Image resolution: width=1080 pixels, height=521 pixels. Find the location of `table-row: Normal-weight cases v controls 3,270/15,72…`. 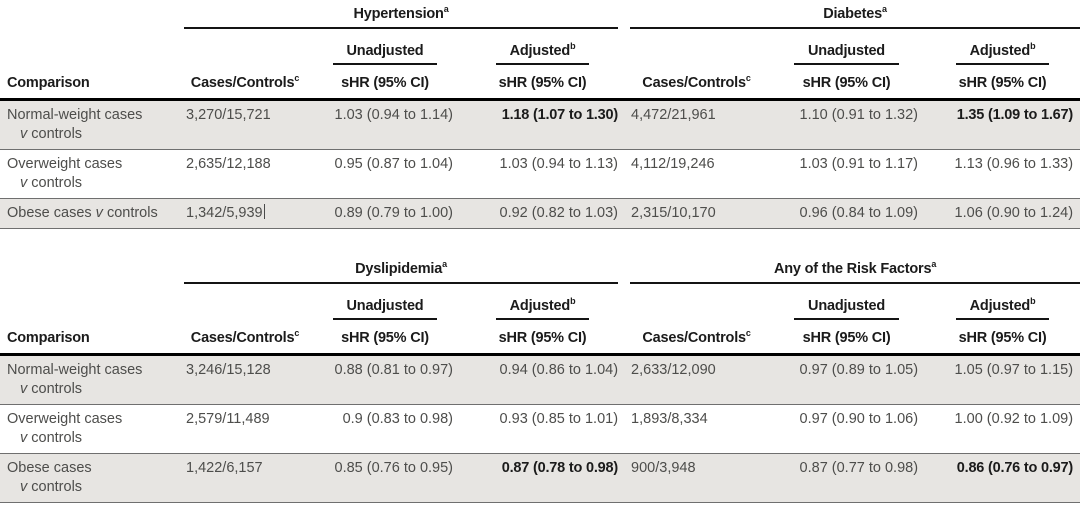

table-row: Normal-weight cases v controls 3,270/15,72… is located at coordinates (540, 124).